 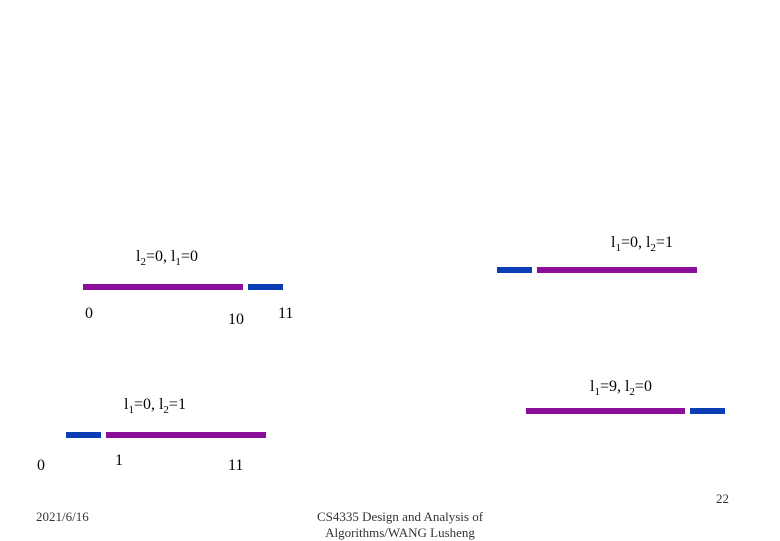 I want to click on diagram2-label: l1=0, l2=1, so click(x=642, y=244).